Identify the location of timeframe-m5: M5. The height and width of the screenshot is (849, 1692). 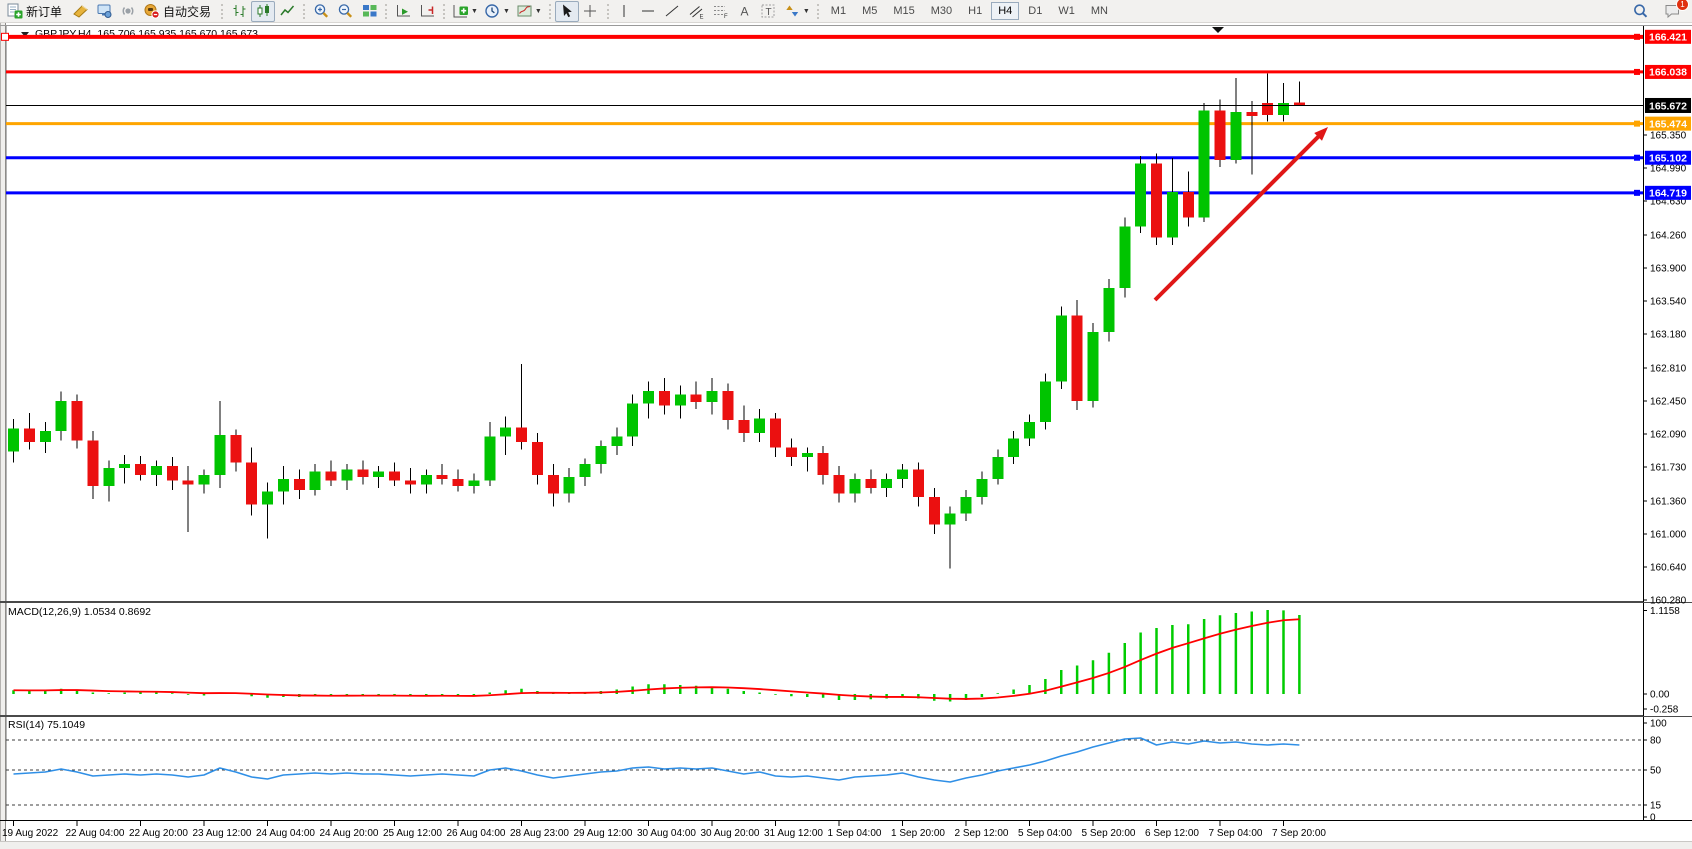
(869, 11).